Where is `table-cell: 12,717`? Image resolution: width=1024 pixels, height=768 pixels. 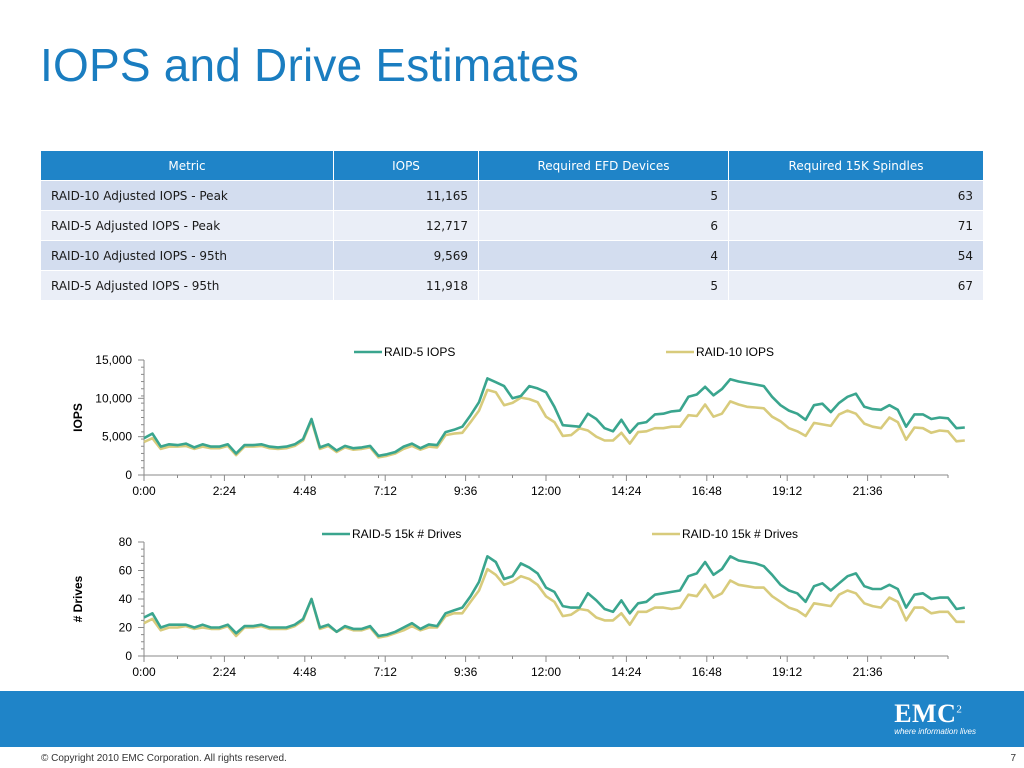 table-cell: 12,717 is located at coordinates (406, 225).